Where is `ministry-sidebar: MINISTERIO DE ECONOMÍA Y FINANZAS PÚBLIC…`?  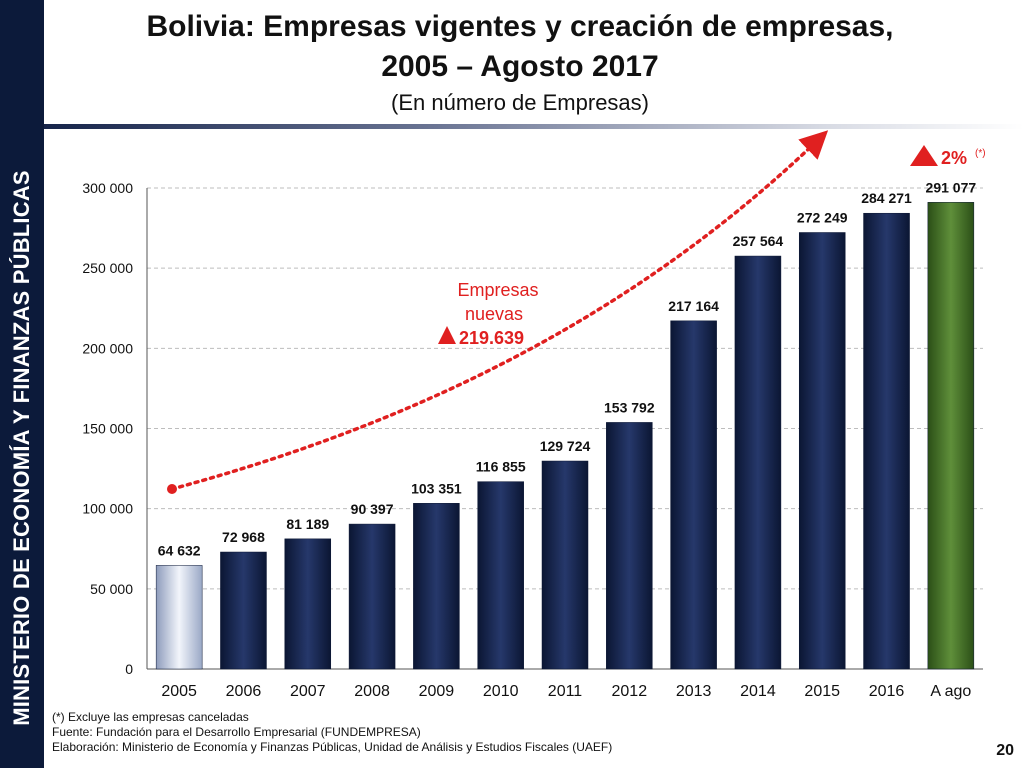
ministry-sidebar: MINISTERIO DE ECONOMÍA Y FINANZAS PÚBLIC… is located at coordinates (22, 384).